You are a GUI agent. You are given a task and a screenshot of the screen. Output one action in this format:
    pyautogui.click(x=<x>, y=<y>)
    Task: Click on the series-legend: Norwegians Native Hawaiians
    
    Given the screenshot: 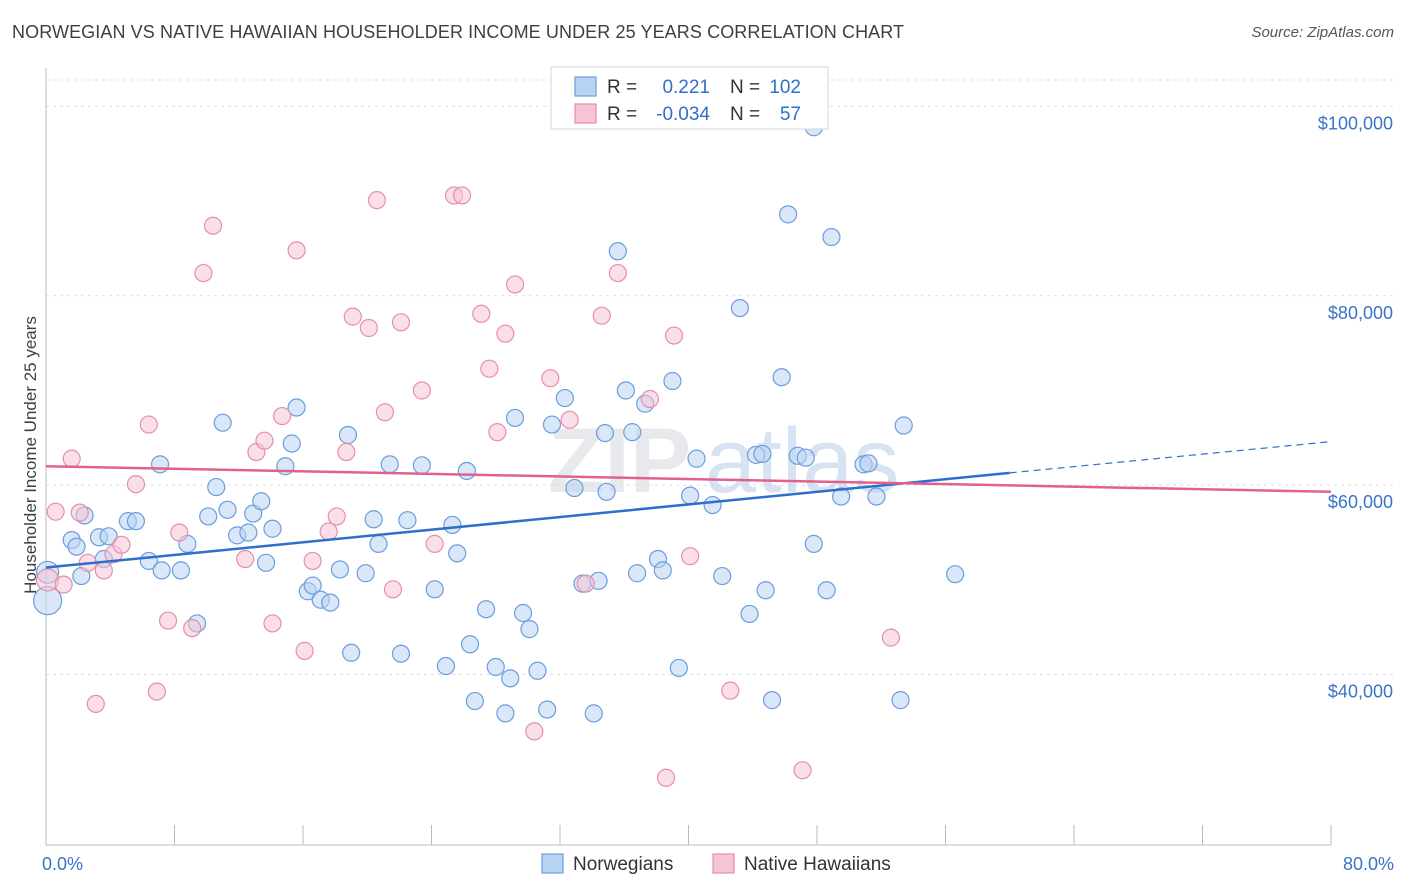 What is the action you would take?
    pyautogui.click(x=716, y=864)
    